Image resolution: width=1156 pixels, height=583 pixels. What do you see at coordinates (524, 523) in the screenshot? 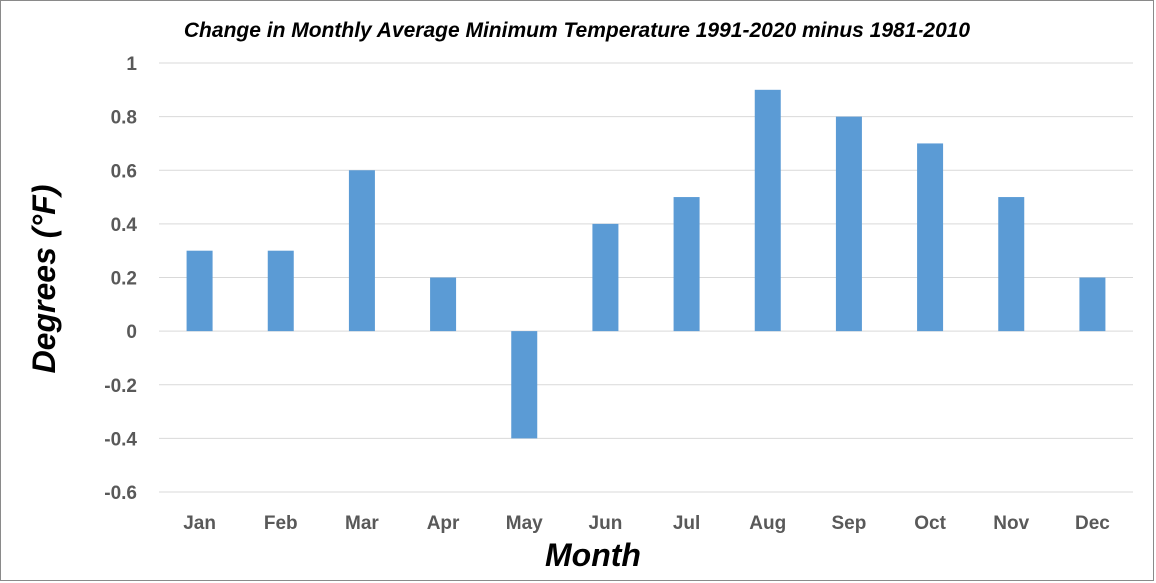
I see `x-tick-label: May` at bounding box center [524, 523].